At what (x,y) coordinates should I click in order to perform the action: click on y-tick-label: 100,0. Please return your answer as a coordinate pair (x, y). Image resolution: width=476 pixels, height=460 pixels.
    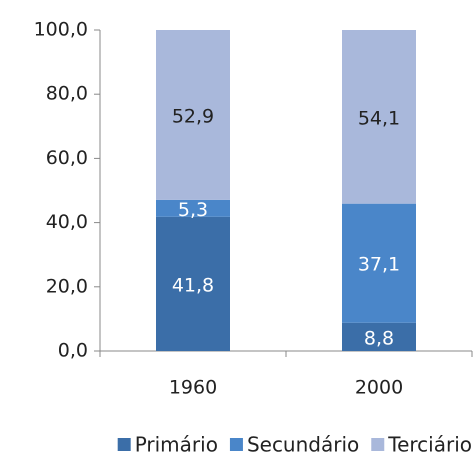
    Looking at the image, I should click on (61, 30).